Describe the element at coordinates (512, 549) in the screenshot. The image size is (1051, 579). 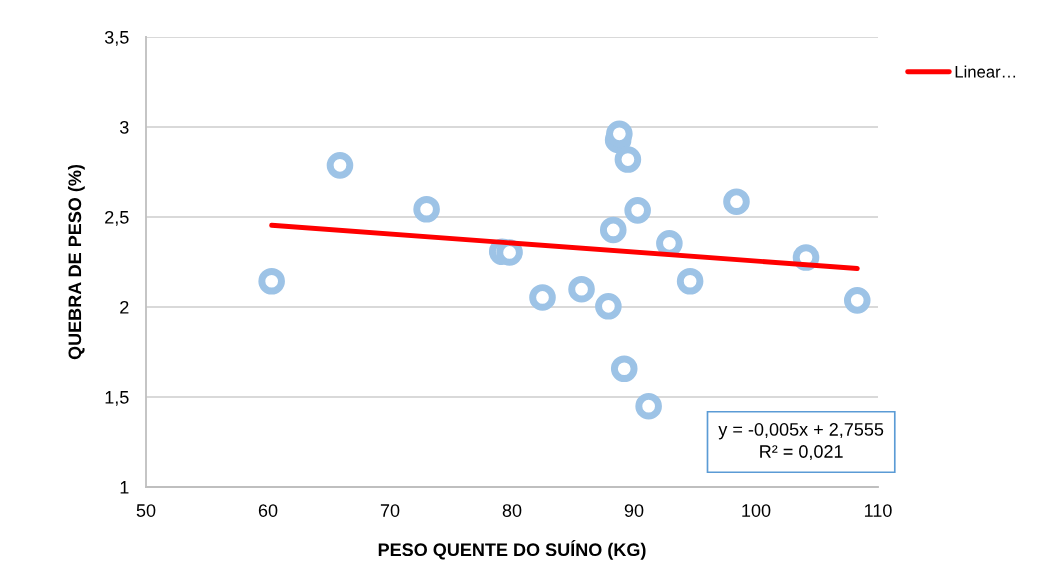
I see `x-axis-title: PESO QUENTE DO SUÍNO (KG)` at that location.